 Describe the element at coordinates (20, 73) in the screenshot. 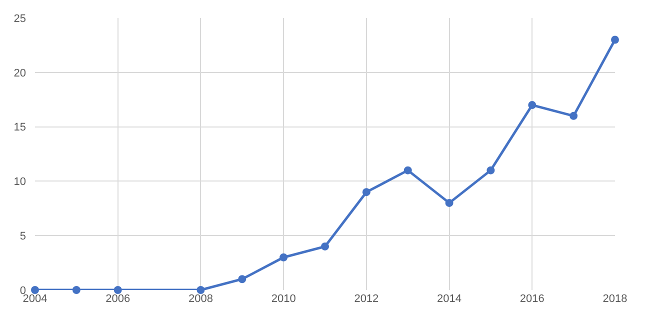

I see `y-tick-label: 20` at that location.